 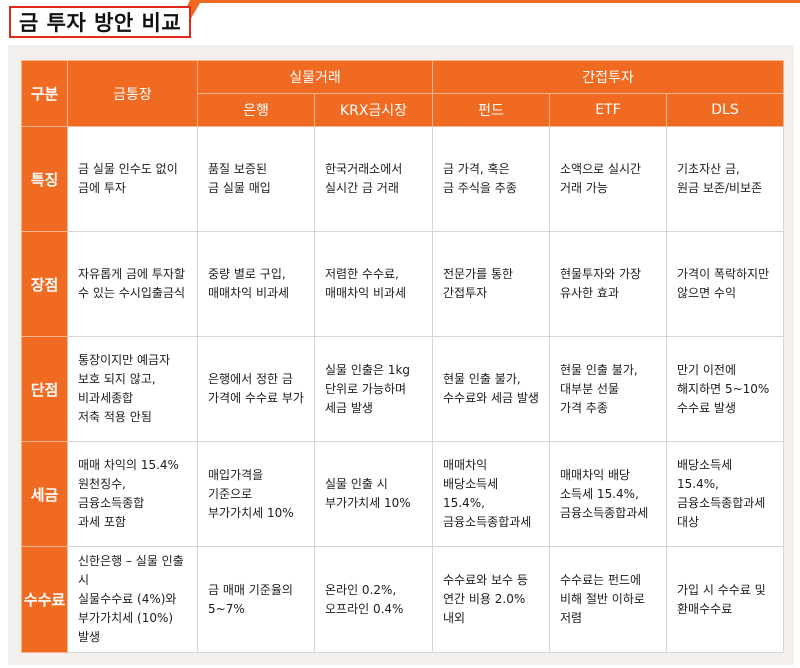 I want to click on table-cell: 한국거래소에서 실시간 금 거래, so click(x=373, y=179).